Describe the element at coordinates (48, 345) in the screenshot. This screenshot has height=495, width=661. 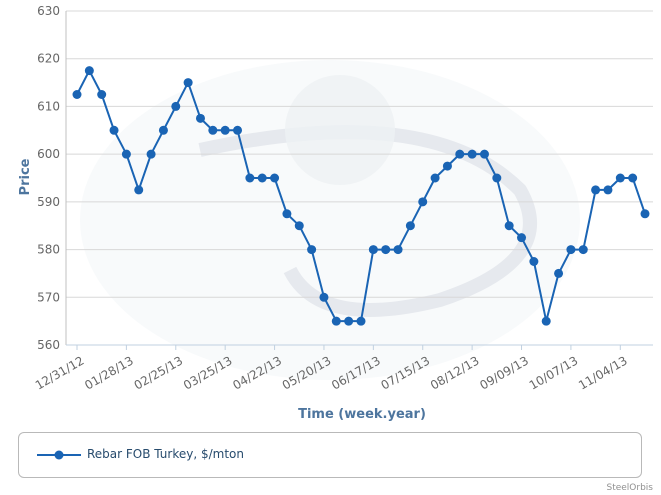
I see `y-tick-label: 560` at that location.